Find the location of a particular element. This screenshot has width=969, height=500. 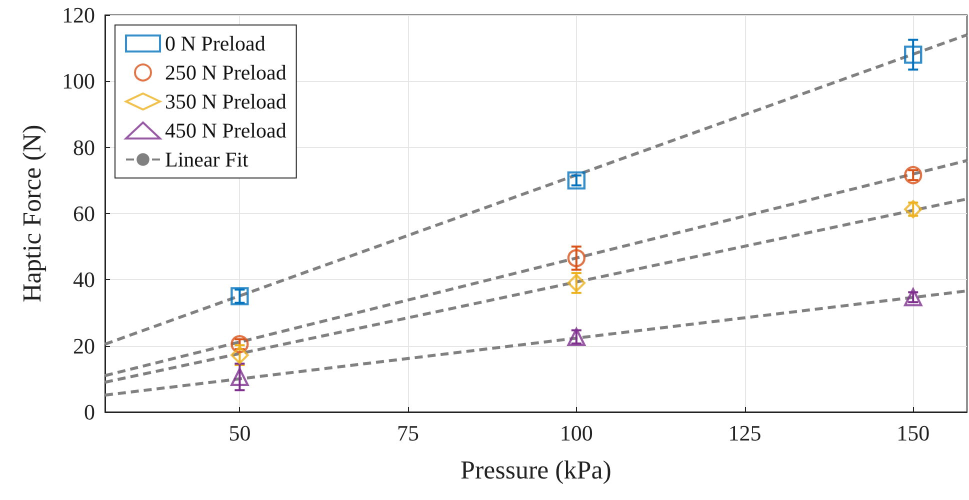

legend-label: 250 N Preload is located at coordinates (226, 72).